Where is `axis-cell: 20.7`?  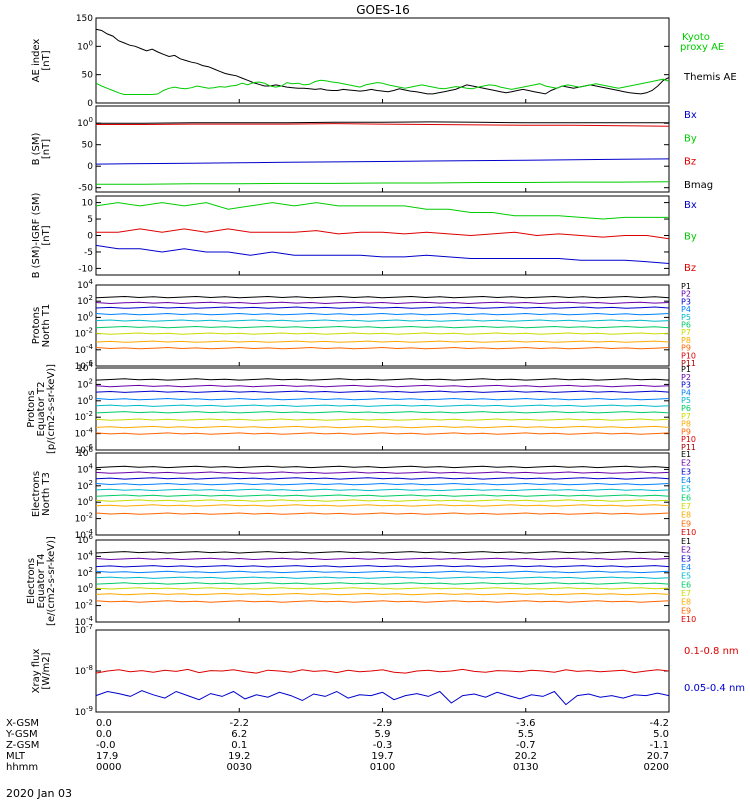
axis-cell: 20.7 is located at coordinates (658, 756).